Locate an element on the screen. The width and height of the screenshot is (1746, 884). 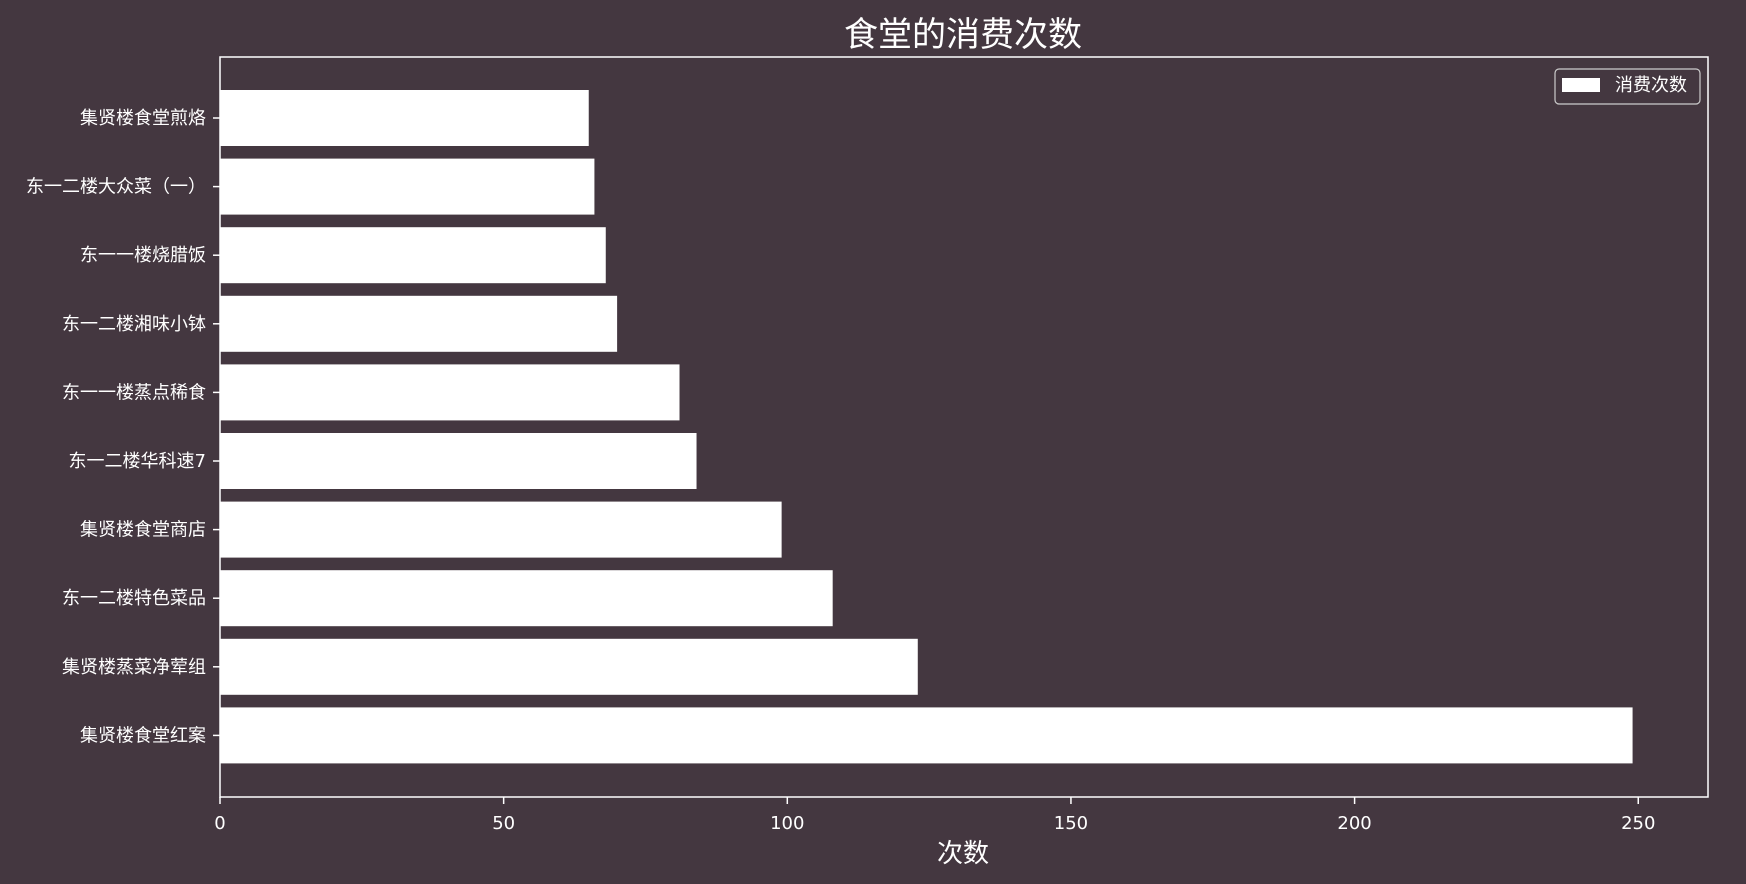
legend-swatch is located at coordinates (1581, 85).